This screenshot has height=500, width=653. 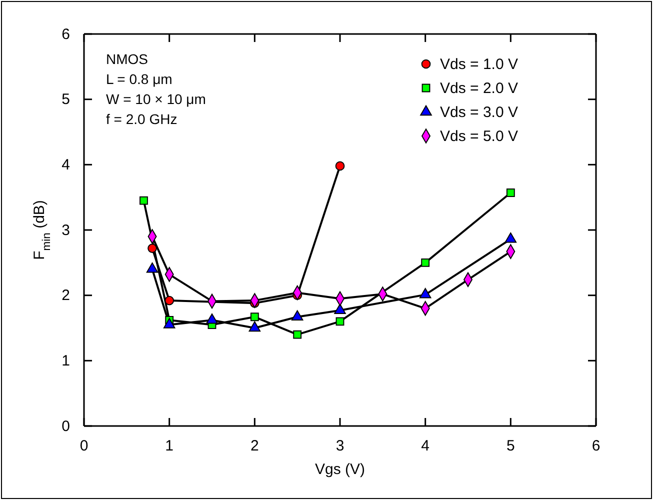 I want to click on y-tick-label: 2, so click(x=66, y=295).